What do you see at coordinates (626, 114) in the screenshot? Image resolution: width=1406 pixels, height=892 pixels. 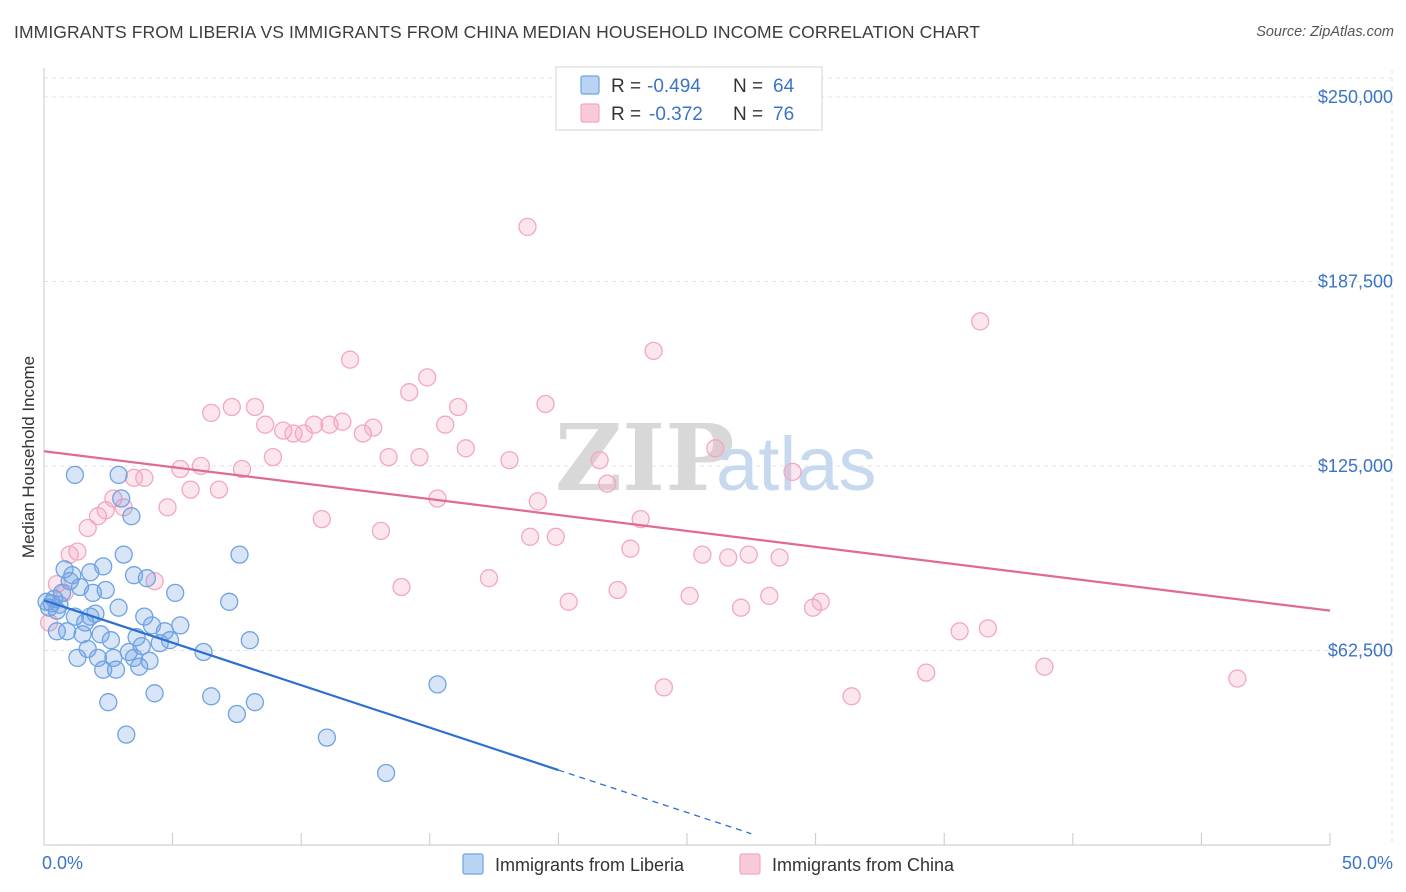 I see `legend-r-label-china: R =` at bounding box center [626, 114].